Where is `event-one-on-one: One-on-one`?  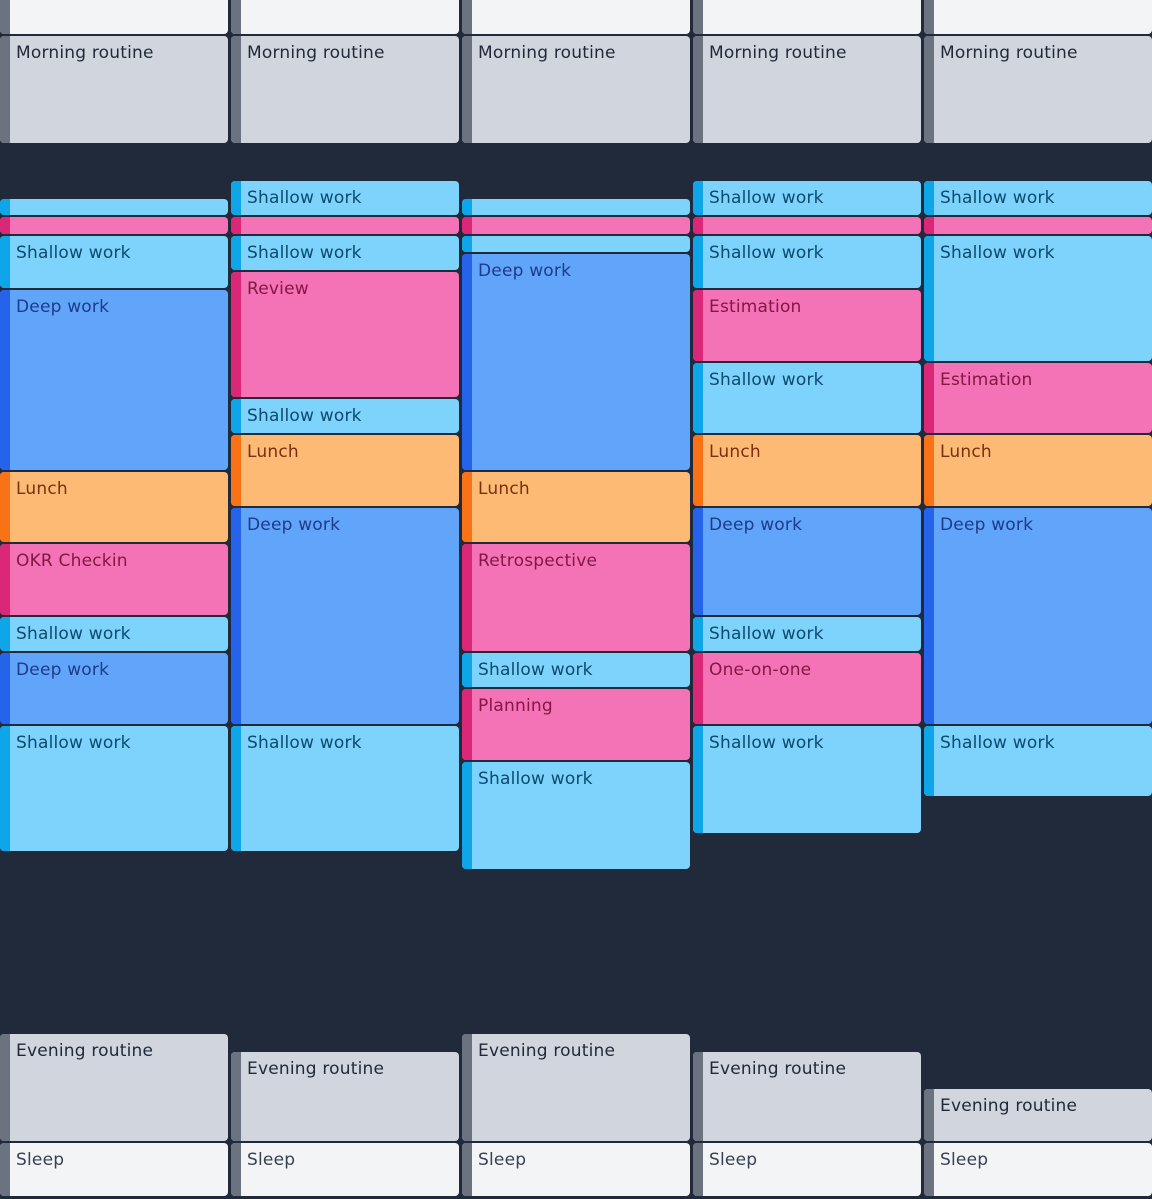
event-one-on-one: One-on-one is located at coordinates (807, 688).